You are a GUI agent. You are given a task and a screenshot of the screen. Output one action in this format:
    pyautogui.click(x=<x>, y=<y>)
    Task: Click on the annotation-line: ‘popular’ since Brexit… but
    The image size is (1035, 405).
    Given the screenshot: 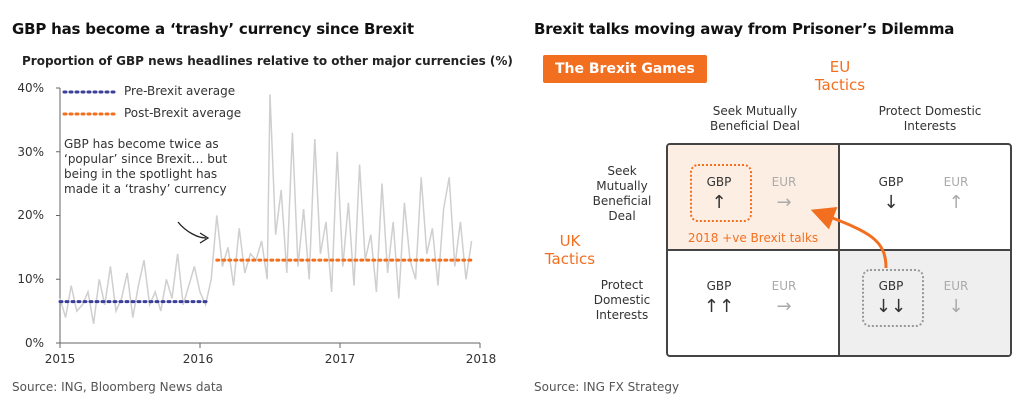 What is the action you would take?
    pyautogui.click(x=146, y=159)
    